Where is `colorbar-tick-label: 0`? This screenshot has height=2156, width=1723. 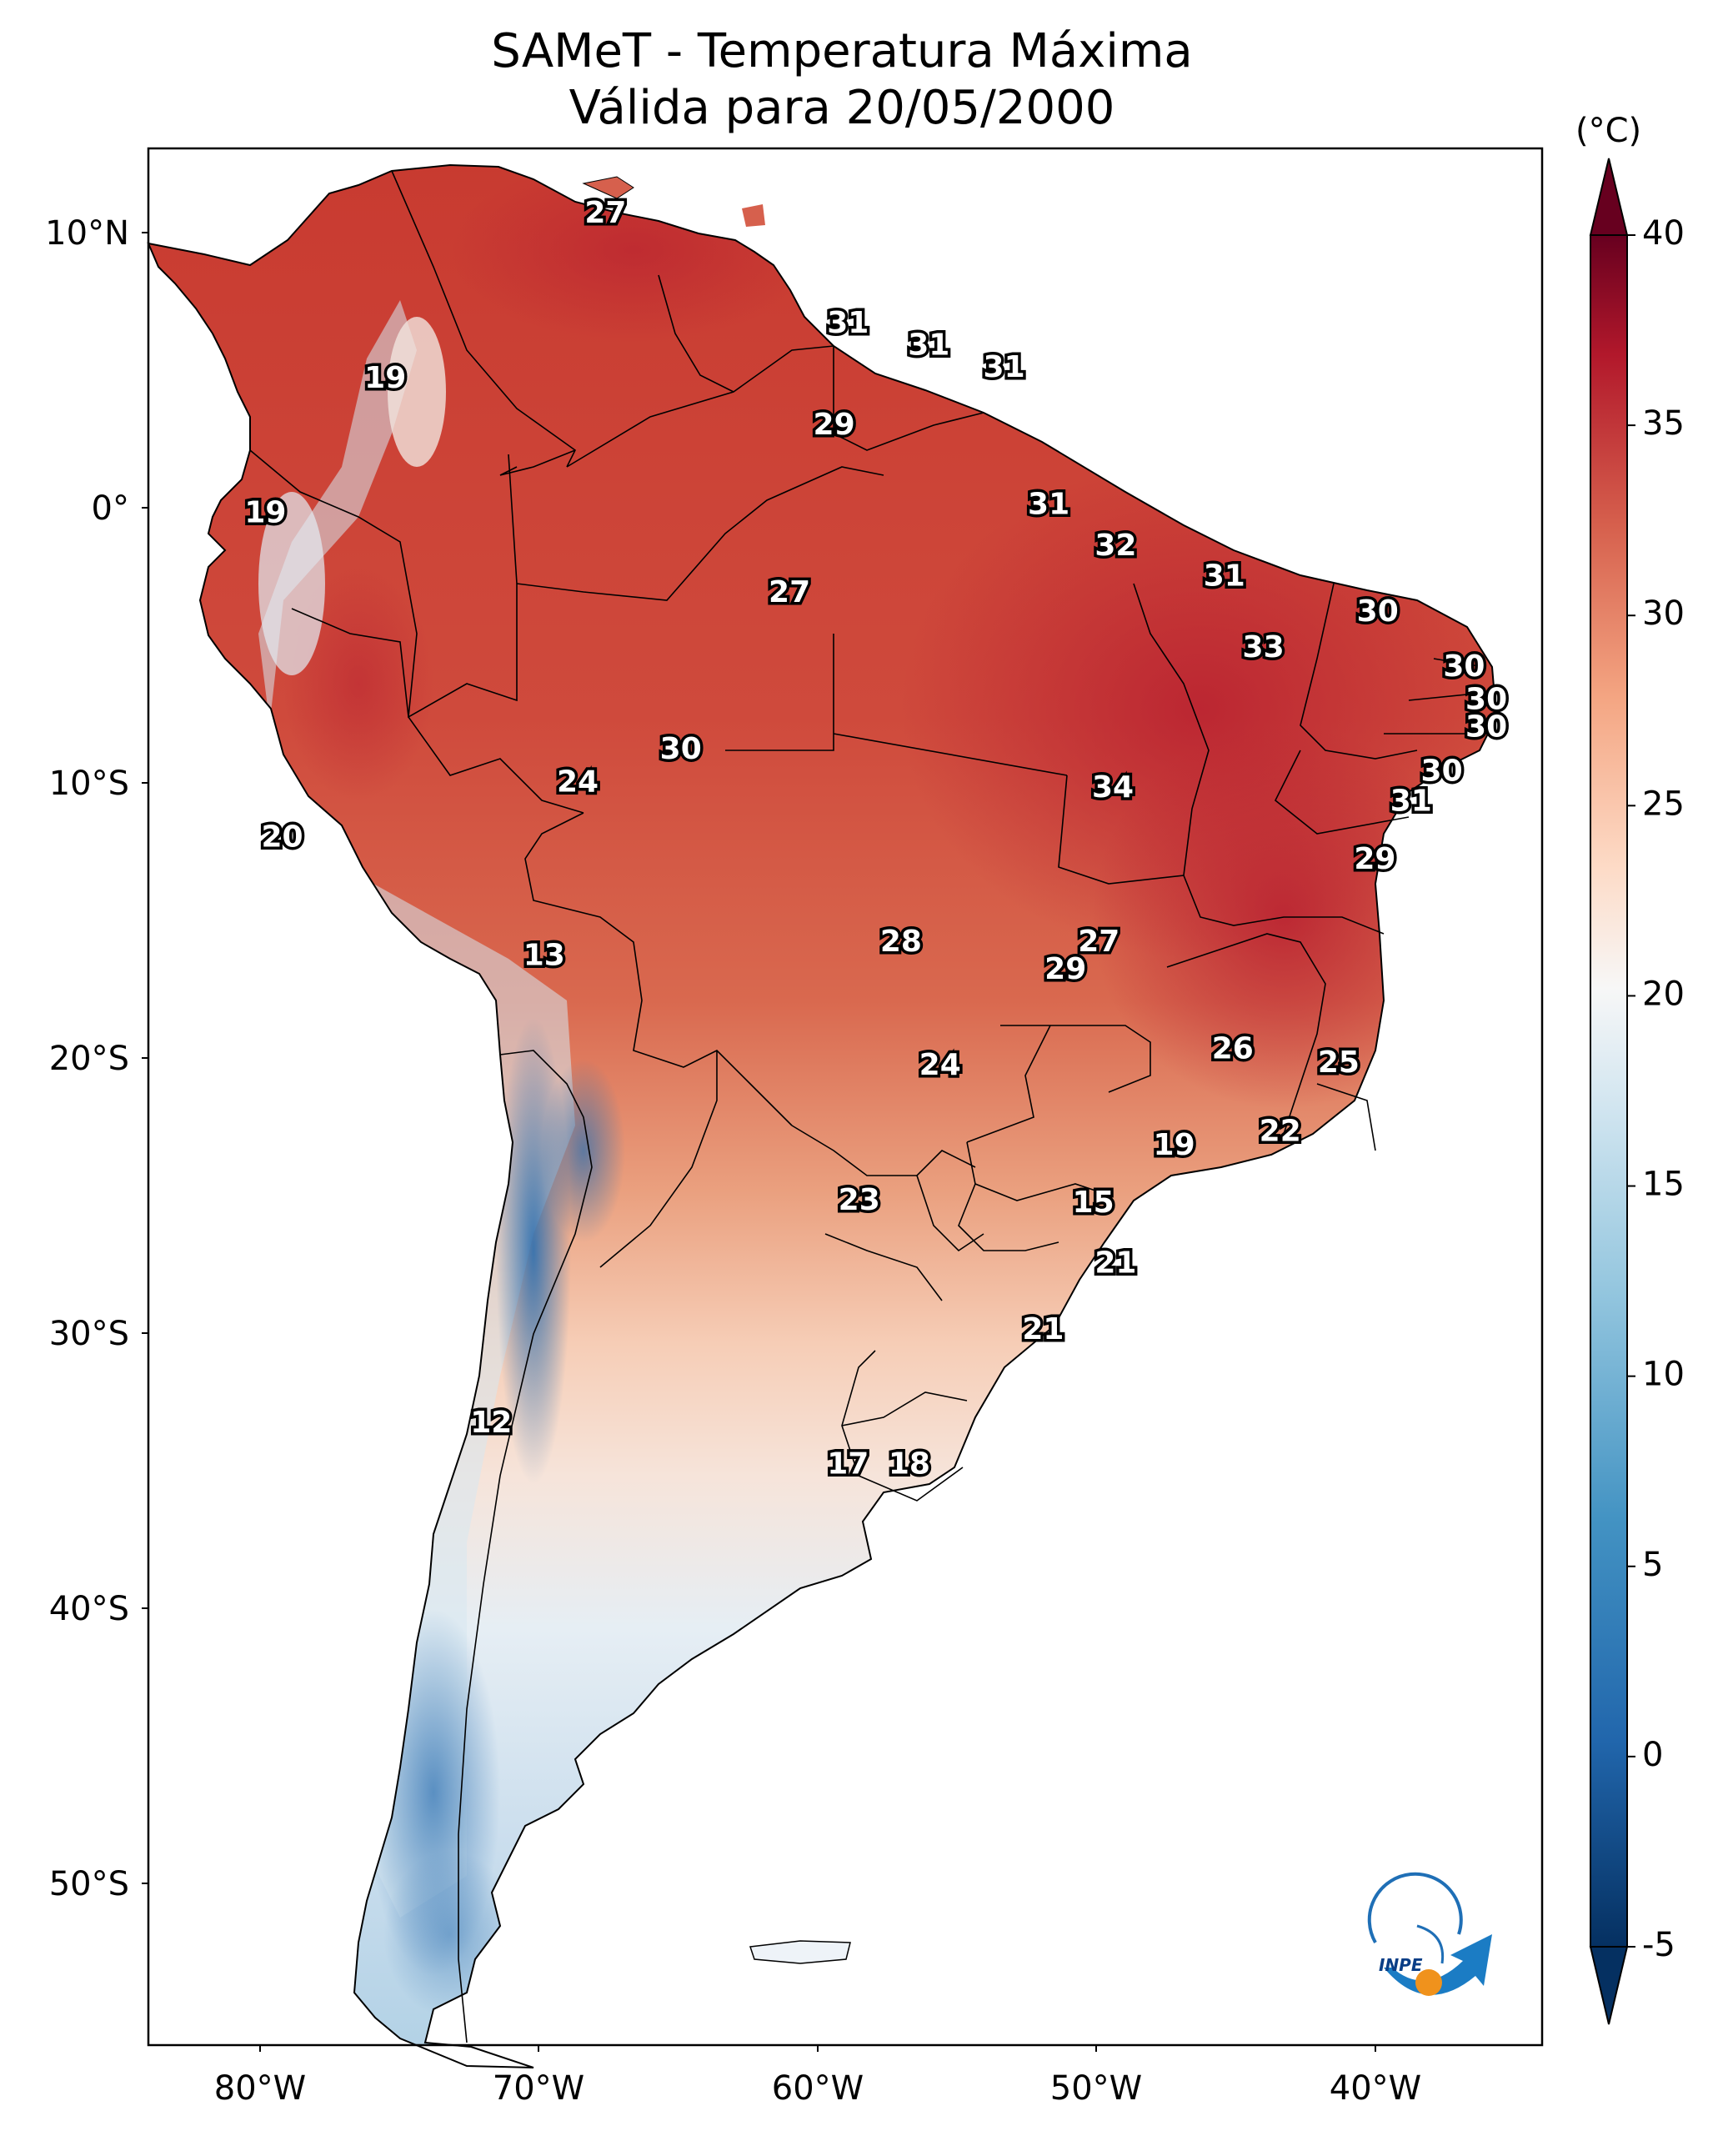
colorbar-tick-label: 0 is located at coordinates (1653, 1755).